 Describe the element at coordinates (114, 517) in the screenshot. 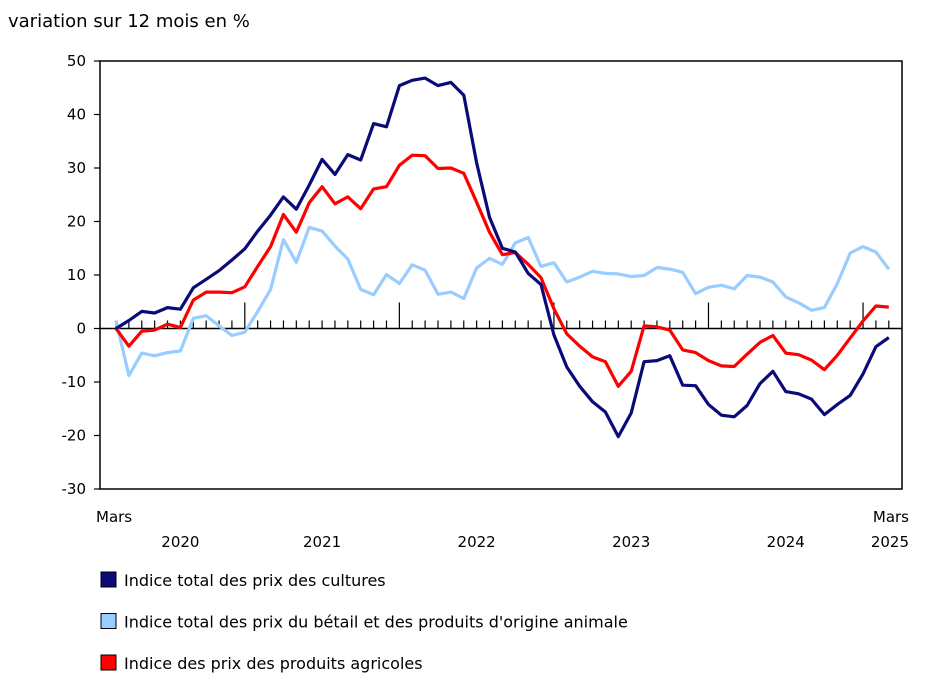

I see `x-start-month-label: Mars` at that location.